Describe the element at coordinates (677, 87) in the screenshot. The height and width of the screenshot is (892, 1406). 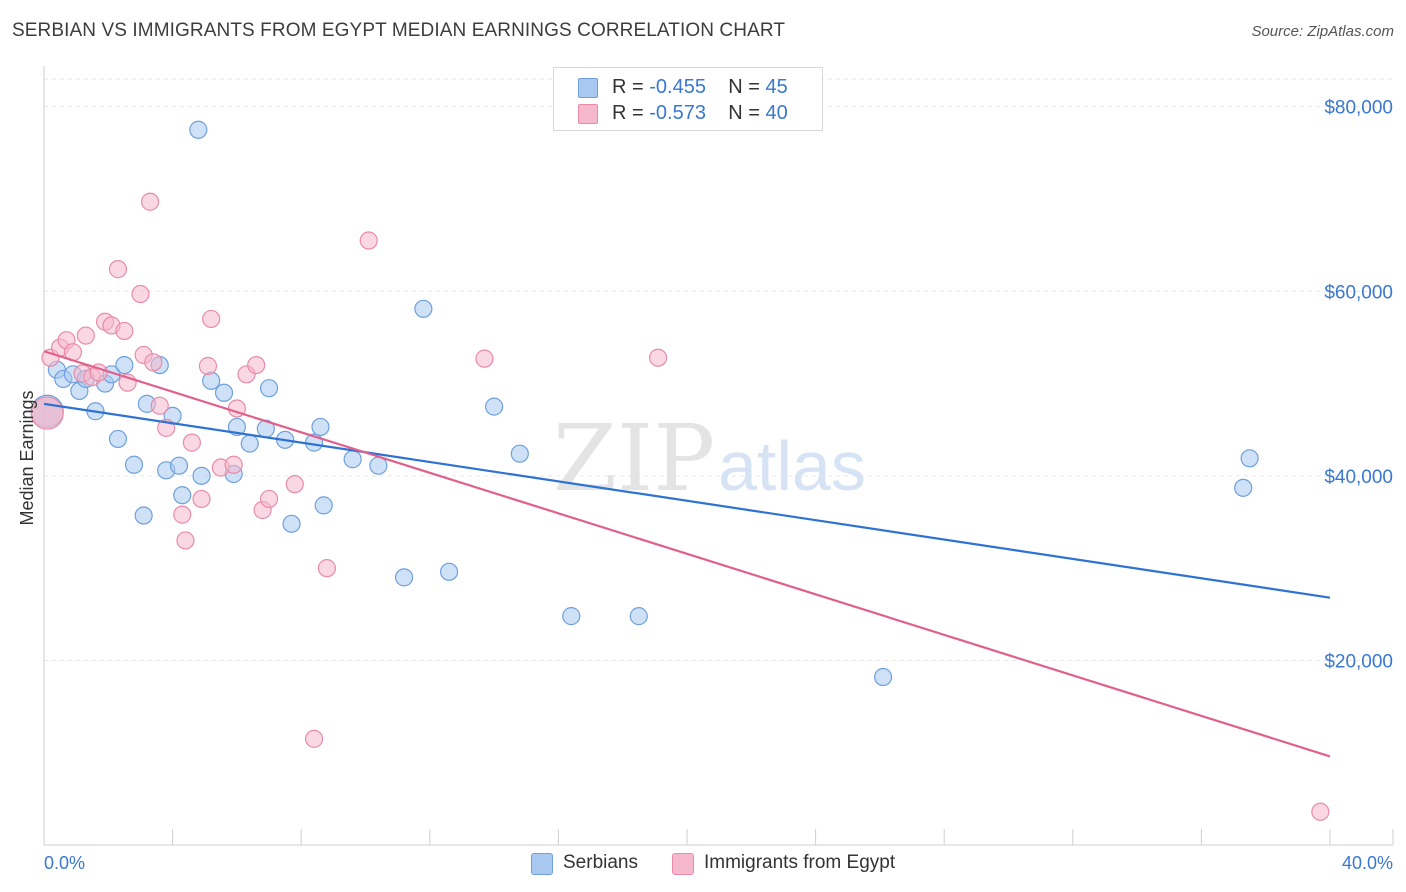
I see `legend-r-value: -0.455` at that location.